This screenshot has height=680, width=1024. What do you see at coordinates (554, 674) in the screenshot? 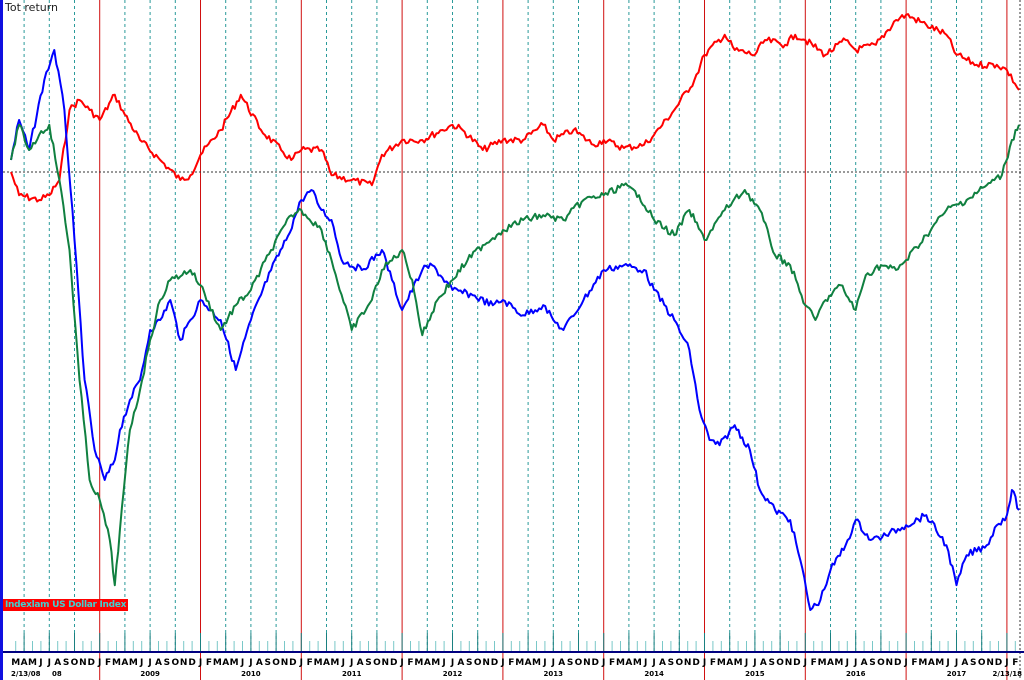
I see `year-label: 2013` at bounding box center [554, 674].